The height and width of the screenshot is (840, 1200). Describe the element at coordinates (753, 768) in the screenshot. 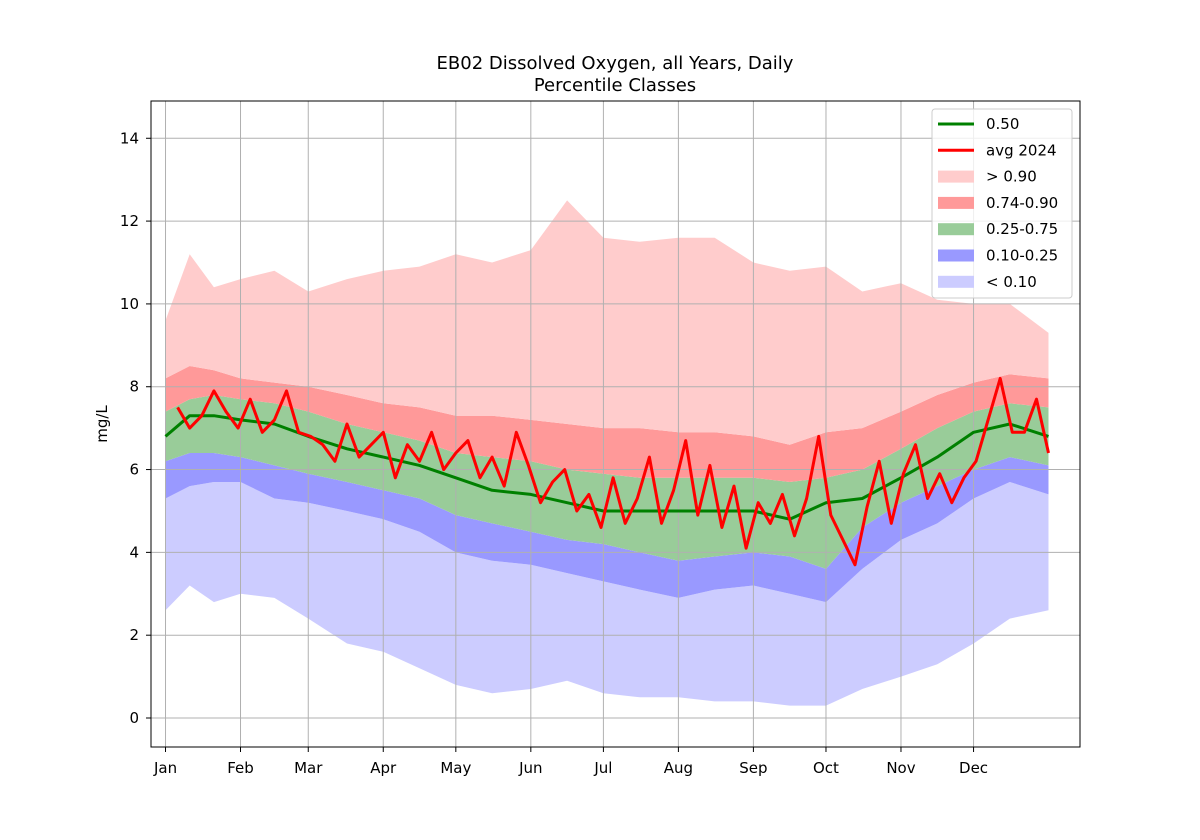

I see `x-tick-label: Sep` at that location.